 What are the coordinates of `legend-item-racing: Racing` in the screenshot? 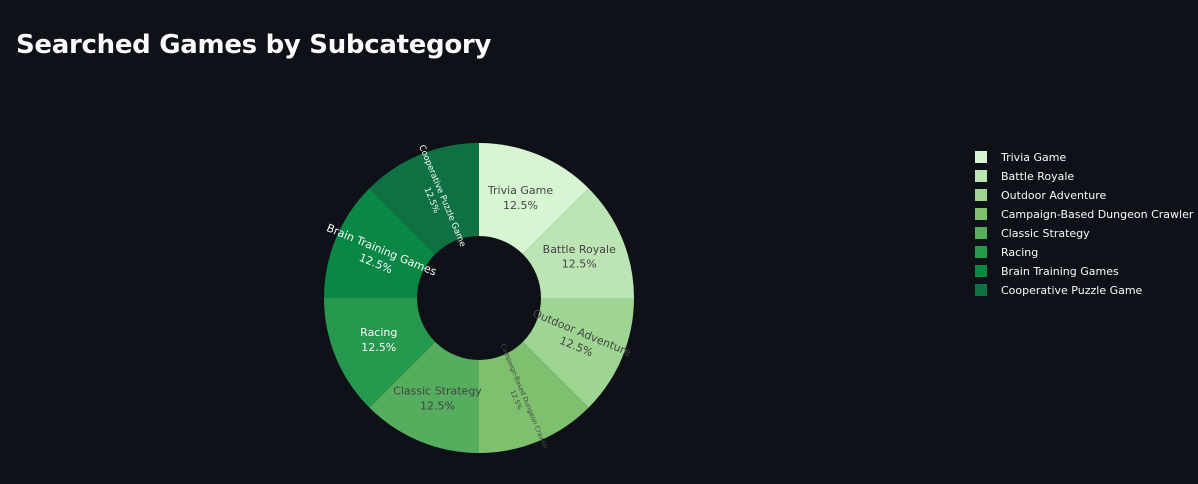 It's located at (1006, 252).